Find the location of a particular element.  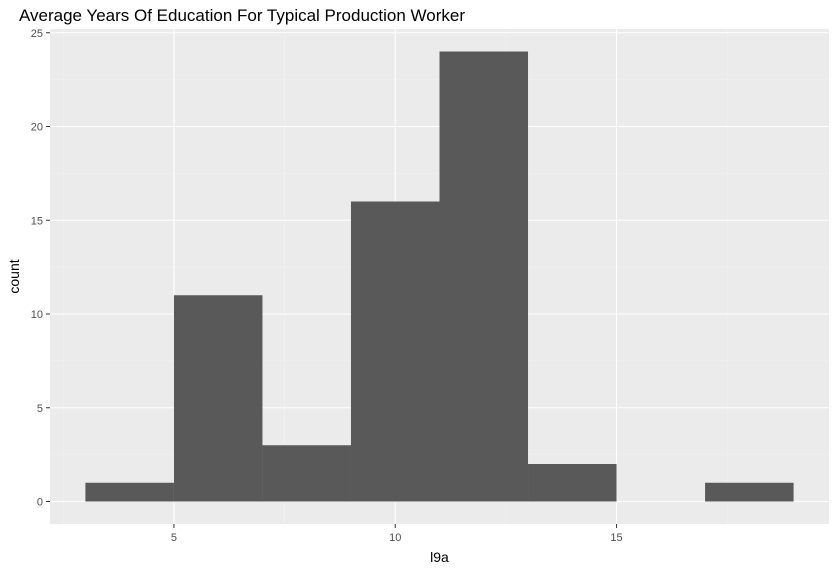

x-tick-label: 15 is located at coordinates (616, 538).